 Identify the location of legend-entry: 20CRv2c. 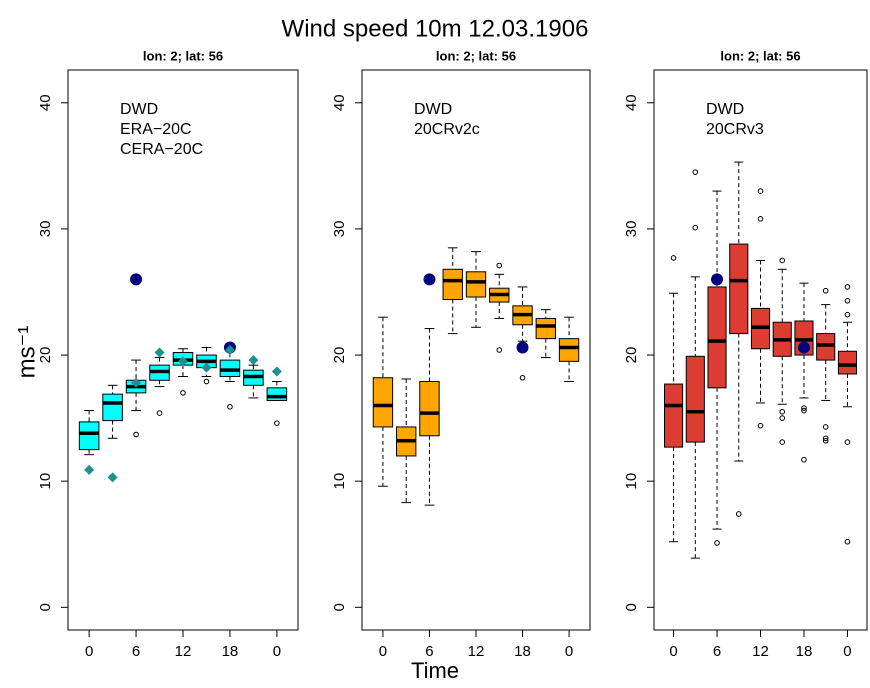
(447, 129).